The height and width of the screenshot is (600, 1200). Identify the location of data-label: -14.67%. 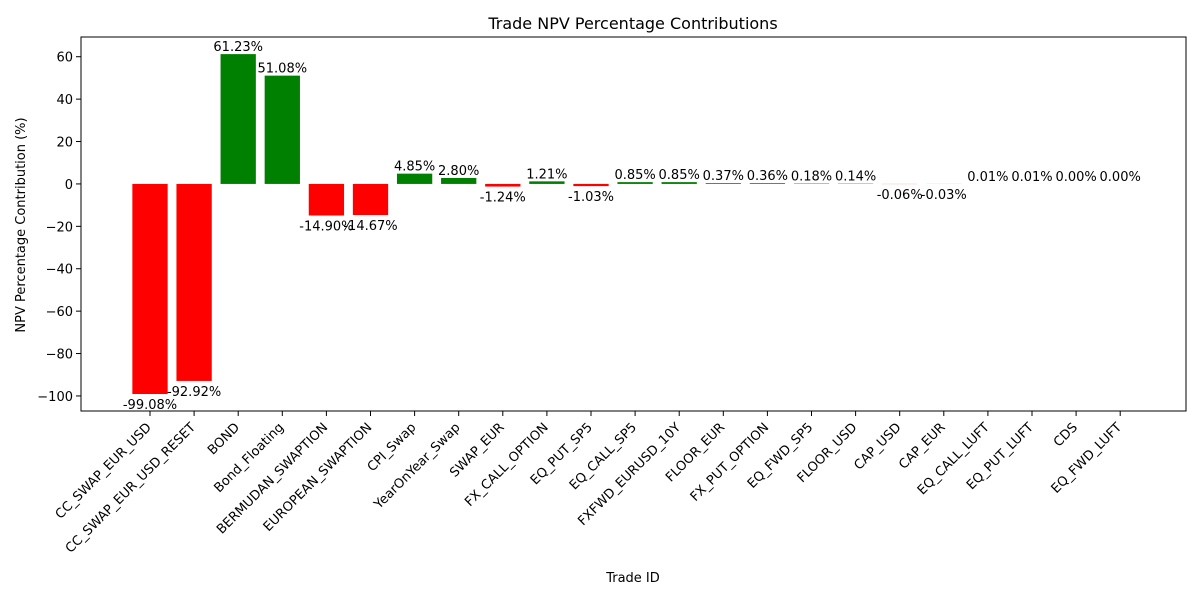
(370, 226).